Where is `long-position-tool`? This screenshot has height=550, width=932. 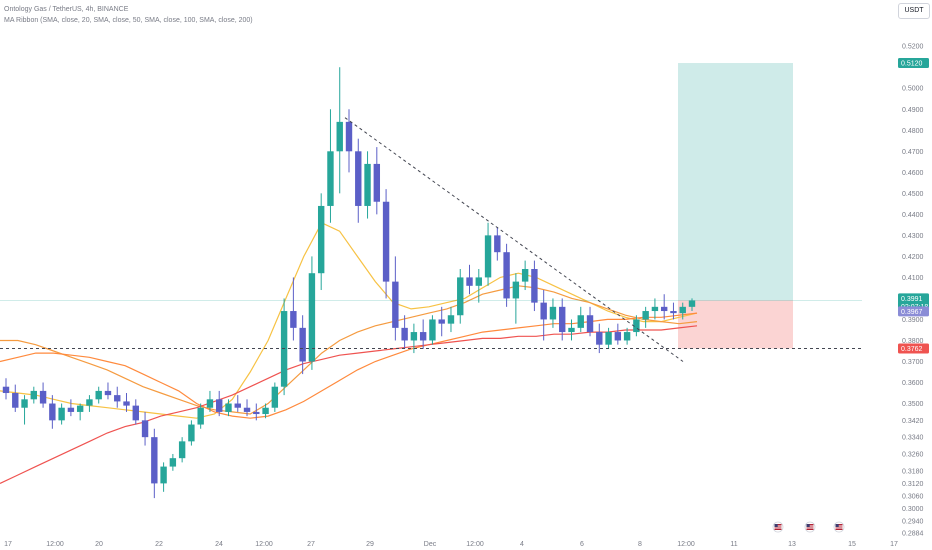 long-position-tool is located at coordinates (735, 206).